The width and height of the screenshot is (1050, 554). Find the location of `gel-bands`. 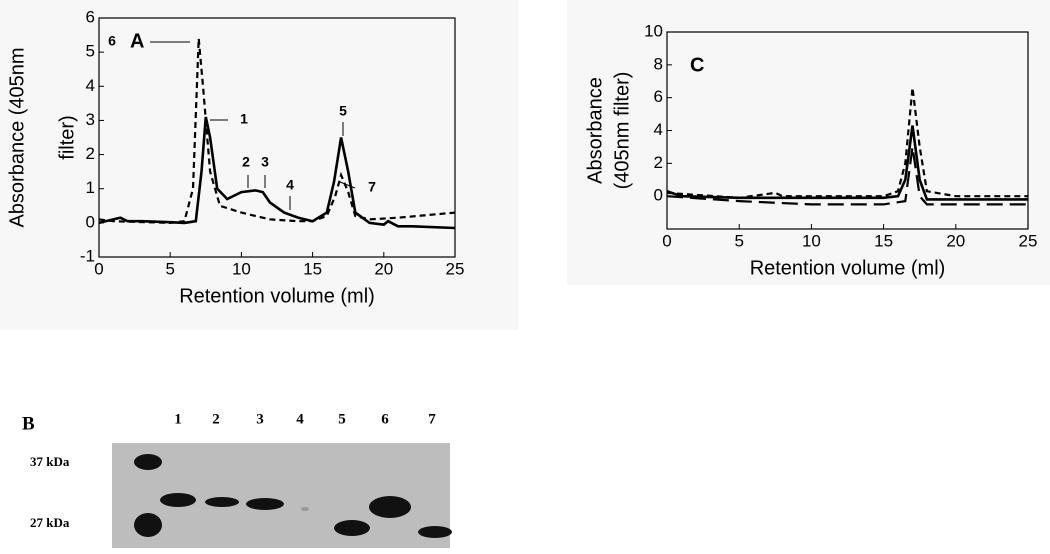

gel-bands is located at coordinates (293, 496).